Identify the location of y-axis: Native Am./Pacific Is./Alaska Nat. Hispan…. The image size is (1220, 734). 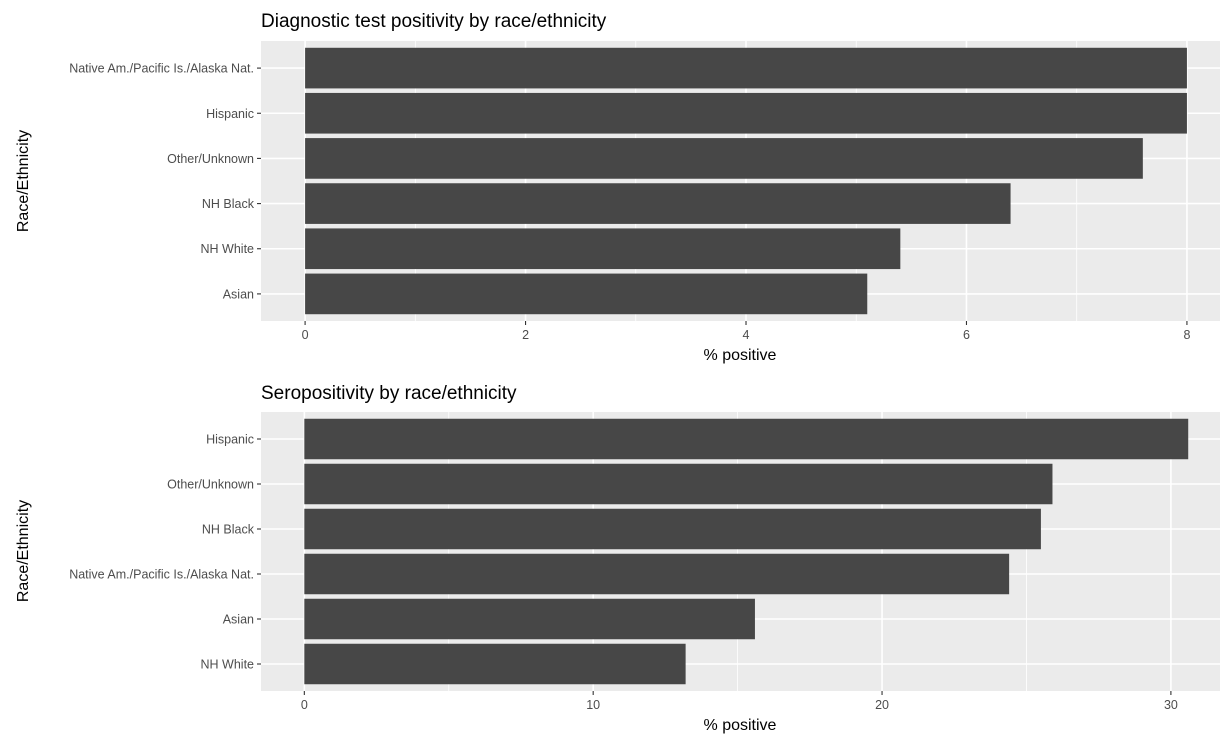
(165, 181).